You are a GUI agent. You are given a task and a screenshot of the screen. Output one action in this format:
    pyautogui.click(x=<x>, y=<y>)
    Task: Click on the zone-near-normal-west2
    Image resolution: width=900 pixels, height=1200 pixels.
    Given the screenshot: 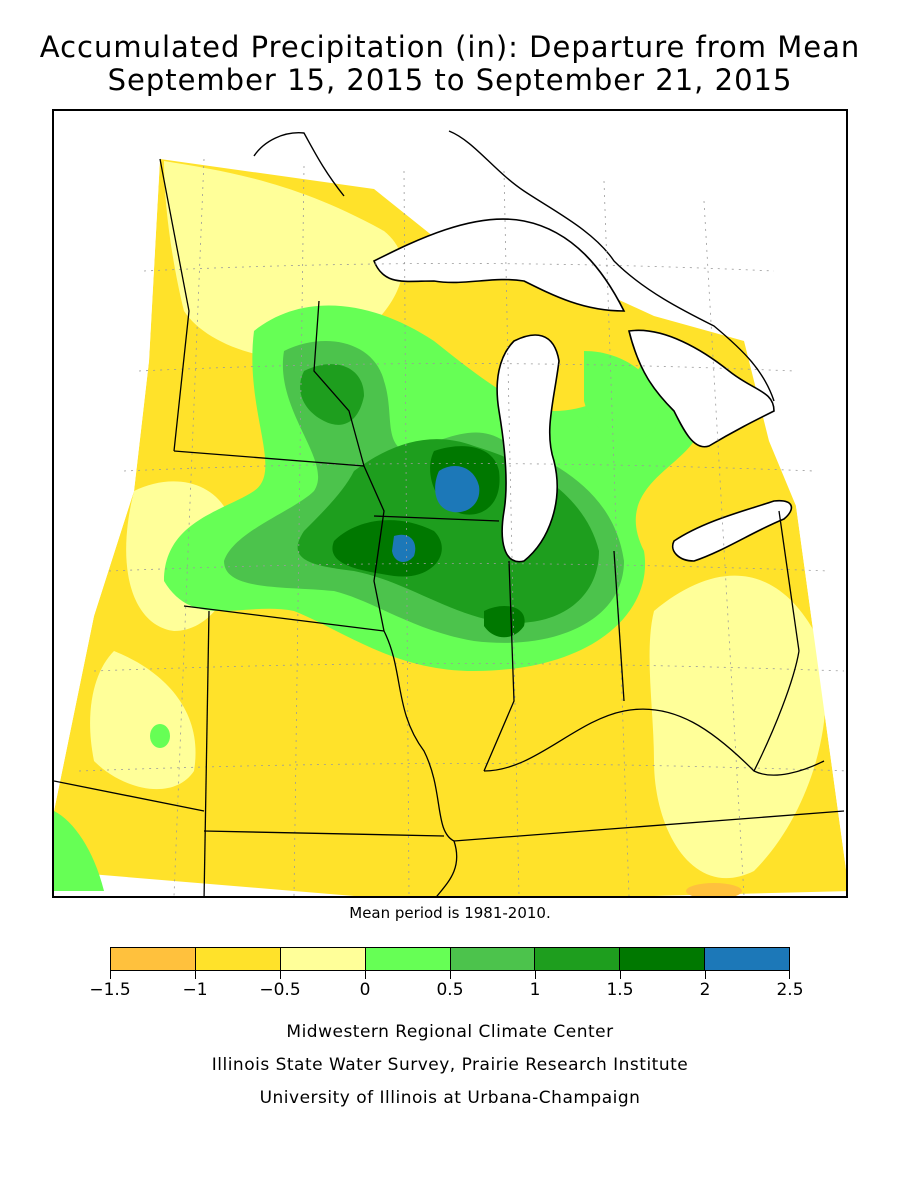 What is the action you would take?
    pyautogui.click(x=143, y=720)
    